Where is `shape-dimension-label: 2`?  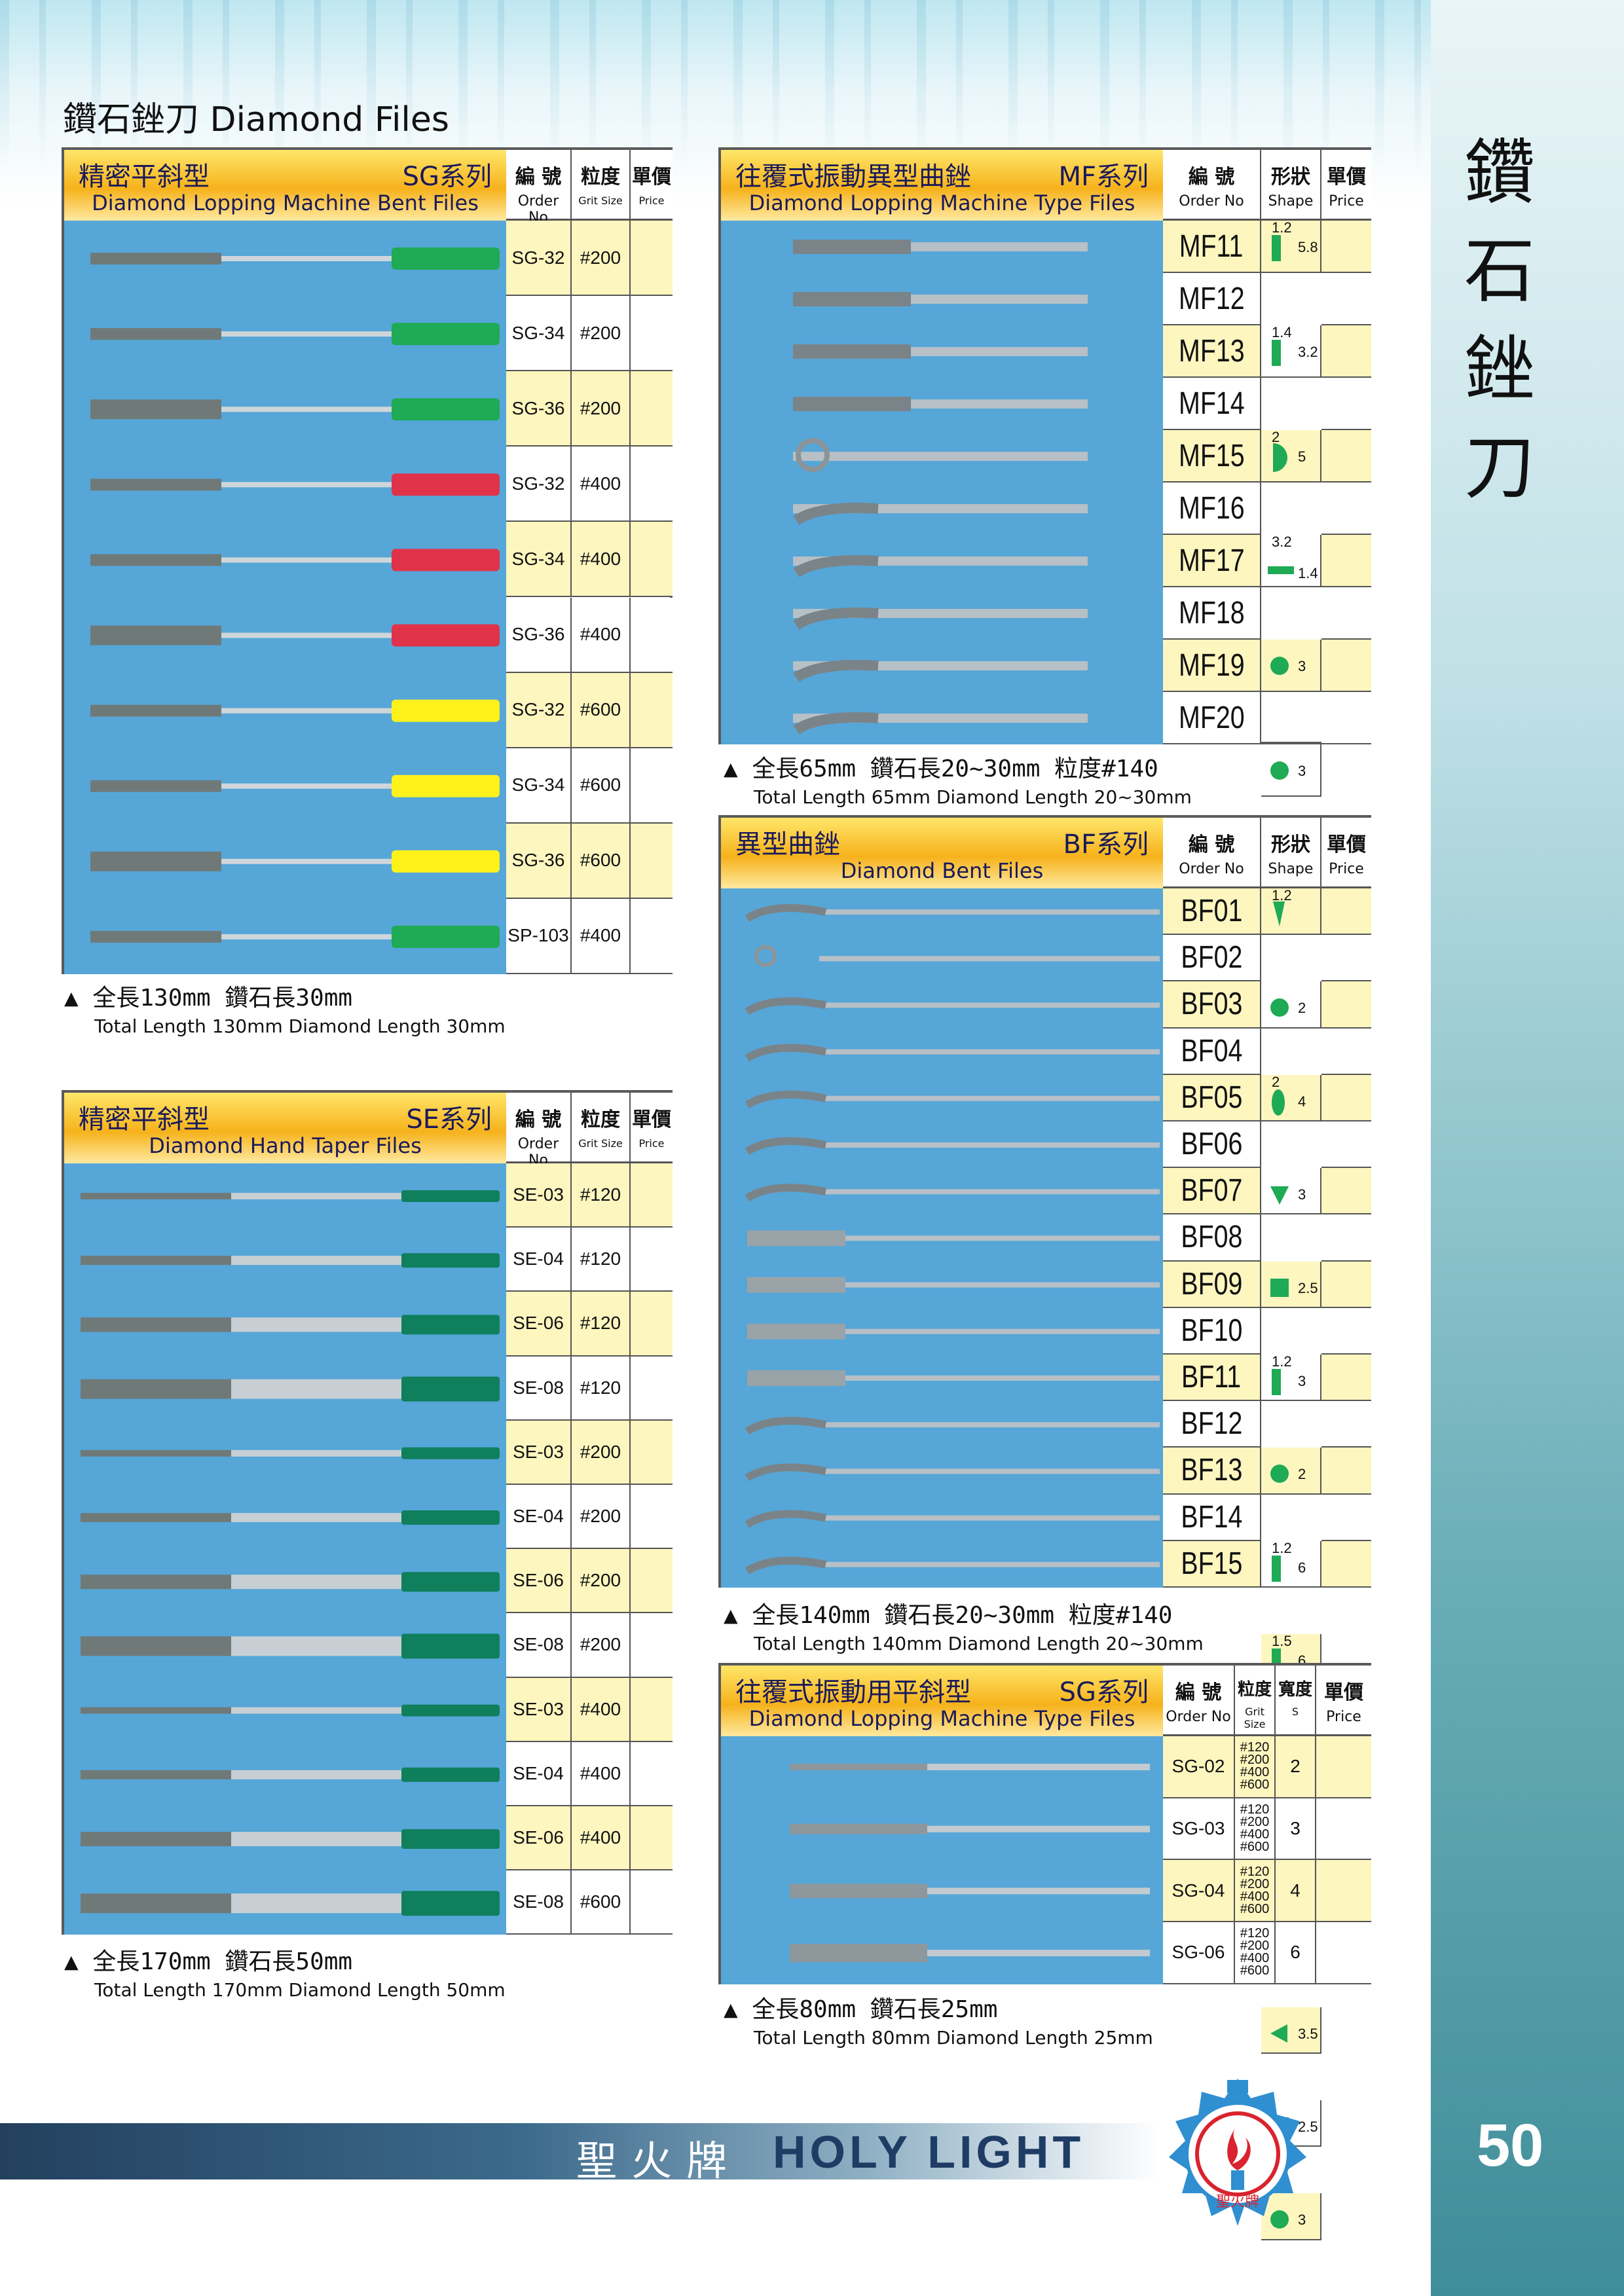
shape-dimension-label: 2 is located at coordinates (1302, 1008).